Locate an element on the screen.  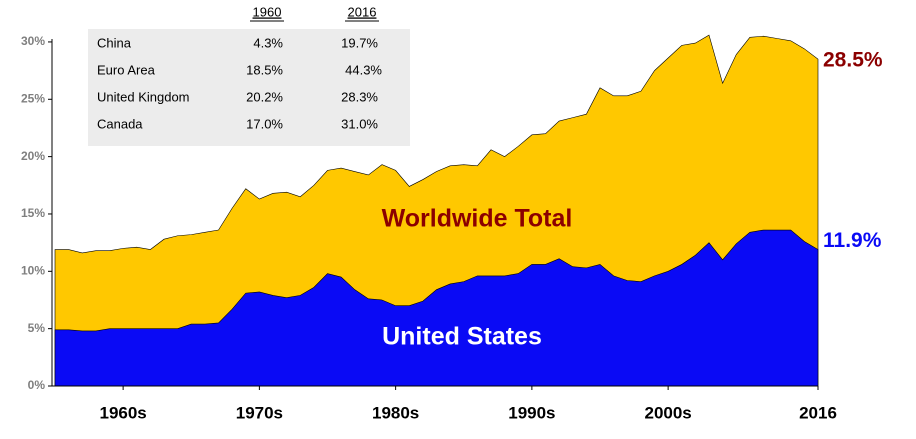
table-row-label: Euro Area is located at coordinates (126, 69).